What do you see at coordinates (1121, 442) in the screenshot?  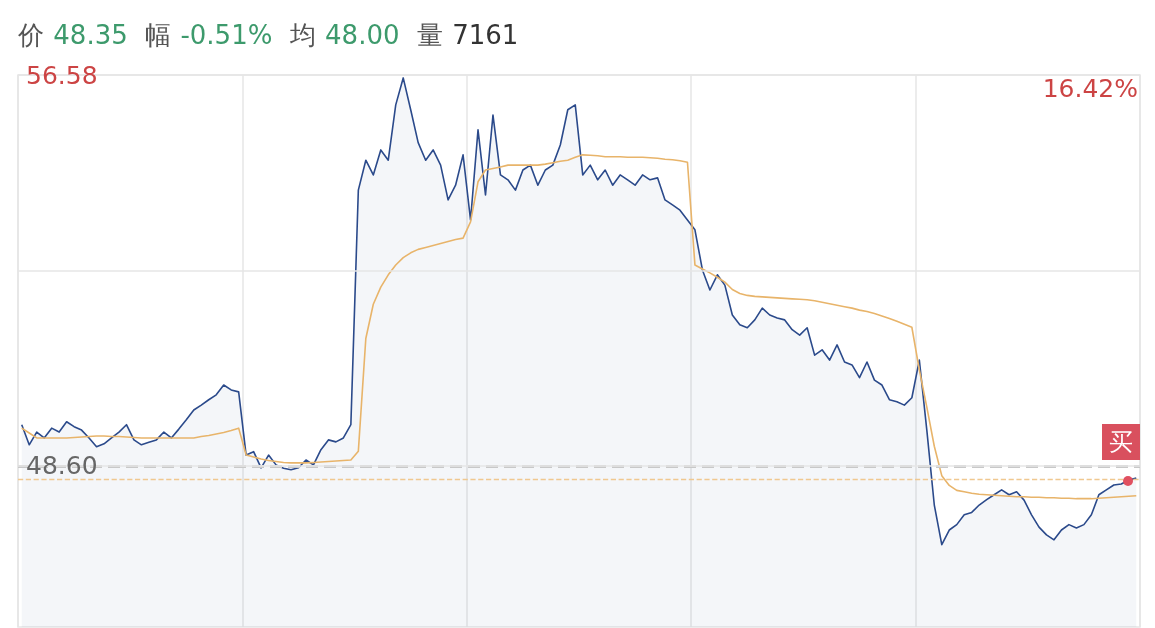 I see `annotation: 买` at bounding box center [1121, 442].